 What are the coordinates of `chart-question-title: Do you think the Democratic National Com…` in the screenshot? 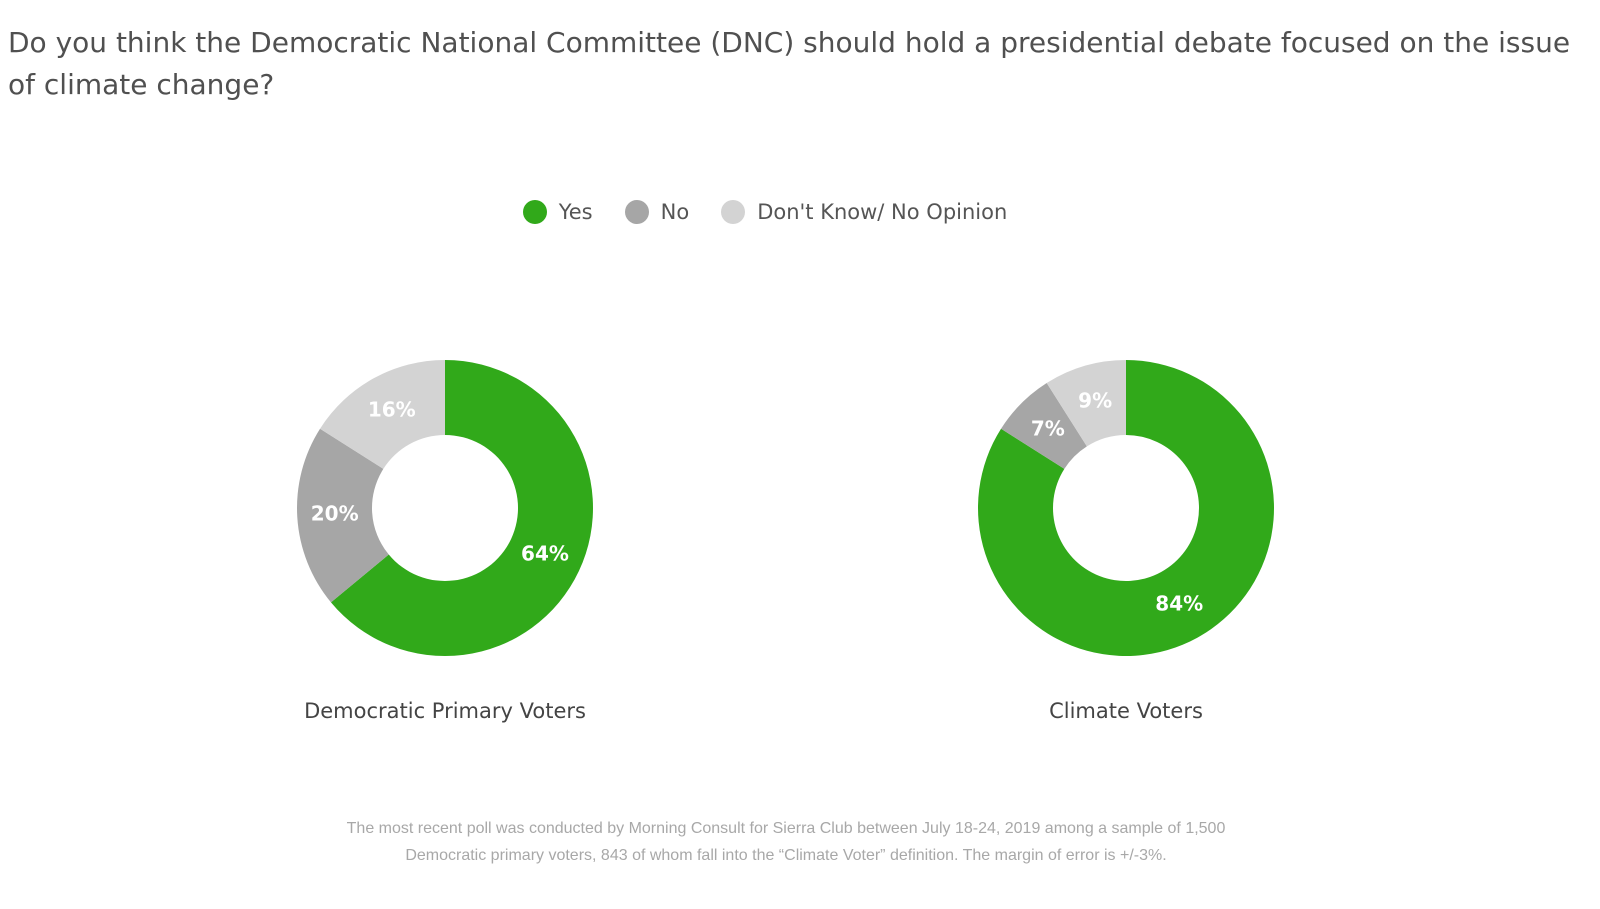 It's located at (789, 63).